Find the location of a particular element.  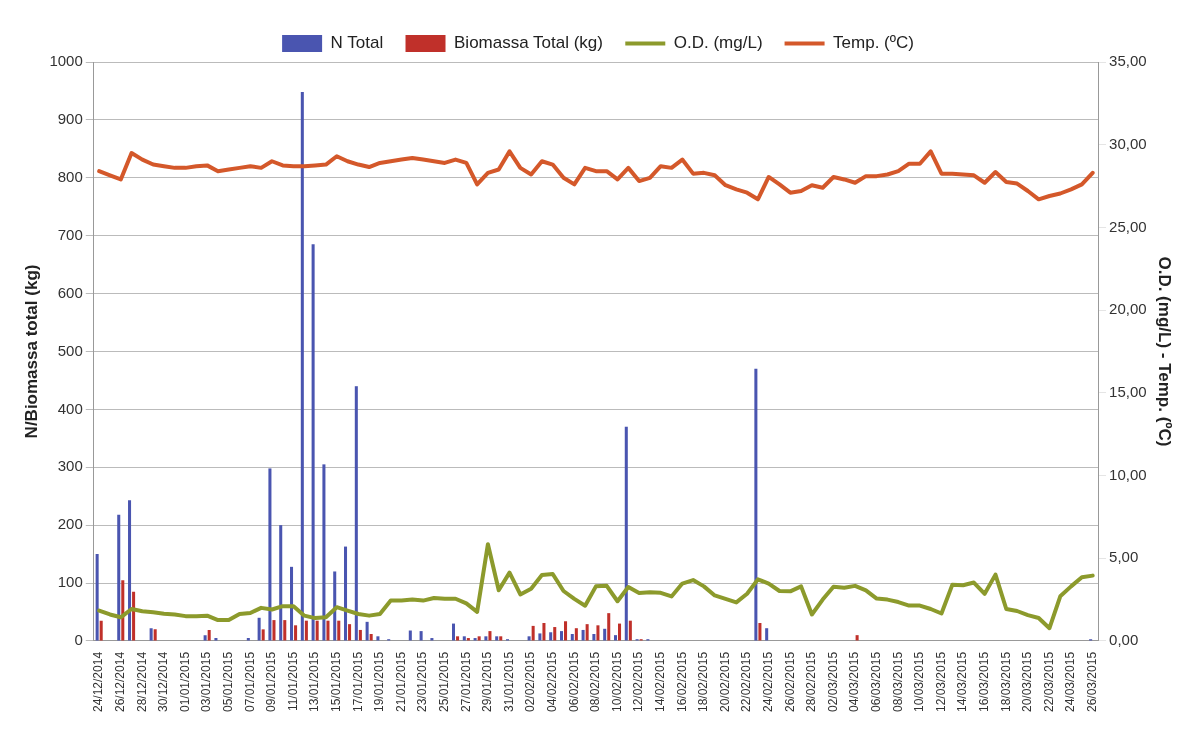

legend-label: N Total is located at coordinates (357, 43).